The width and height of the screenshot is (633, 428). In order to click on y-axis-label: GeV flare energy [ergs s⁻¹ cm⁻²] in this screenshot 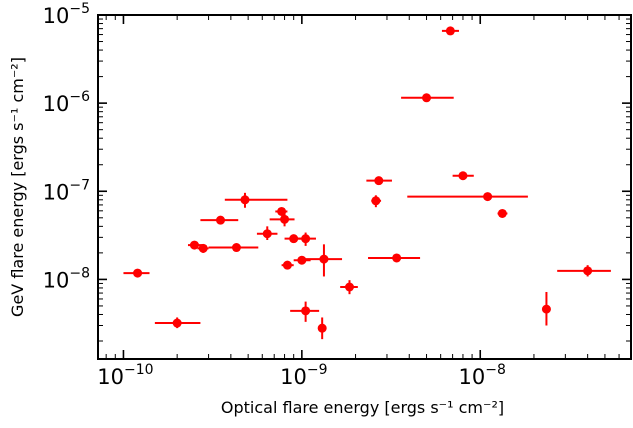, I will do `click(17, 187)`.